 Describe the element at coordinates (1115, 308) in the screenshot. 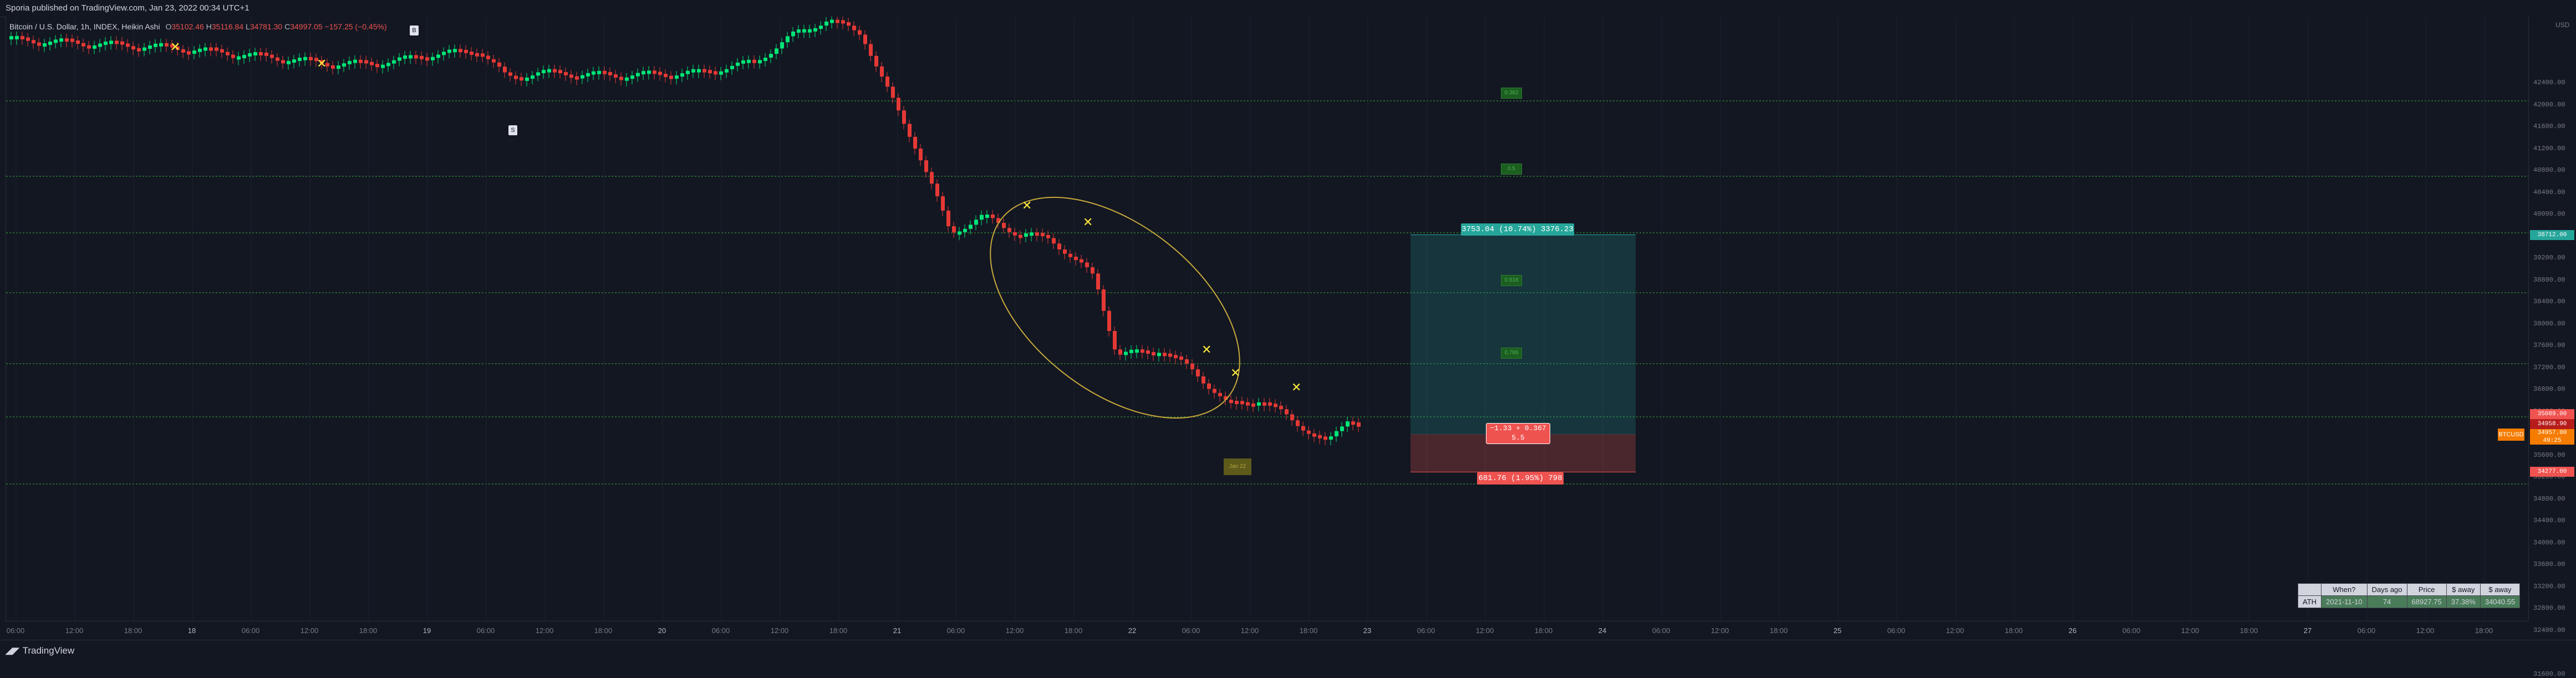

I see `ellipse-drawing` at that location.